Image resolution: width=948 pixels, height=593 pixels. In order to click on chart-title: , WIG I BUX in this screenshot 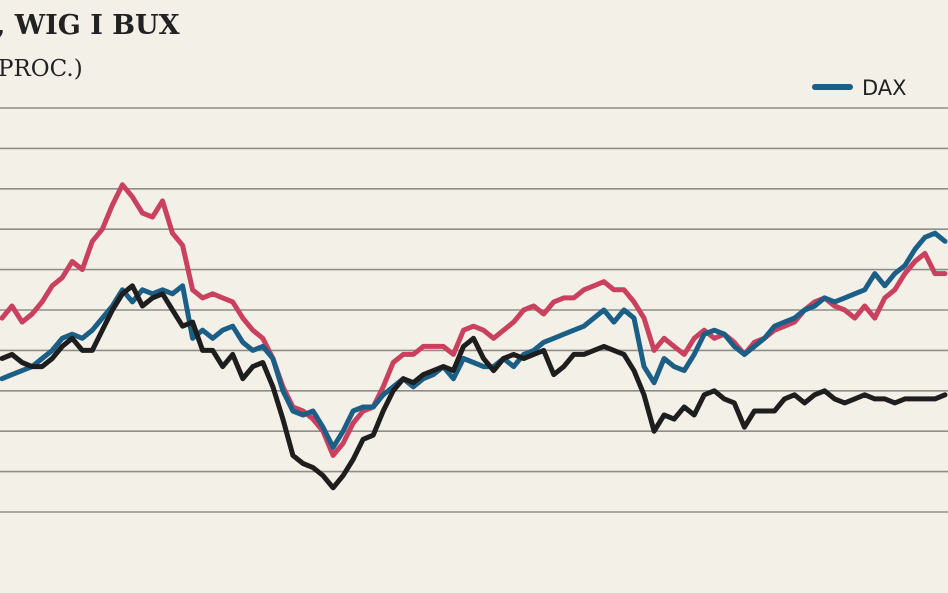, I will do `click(90, 25)`.